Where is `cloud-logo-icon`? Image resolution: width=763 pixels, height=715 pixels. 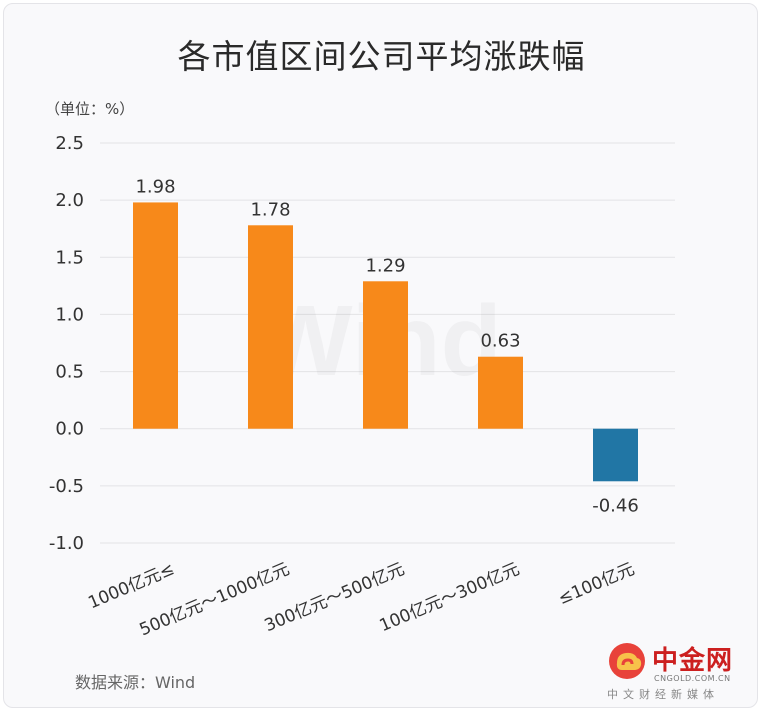 cloud-logo-icon is located at coordinates (627, 661).